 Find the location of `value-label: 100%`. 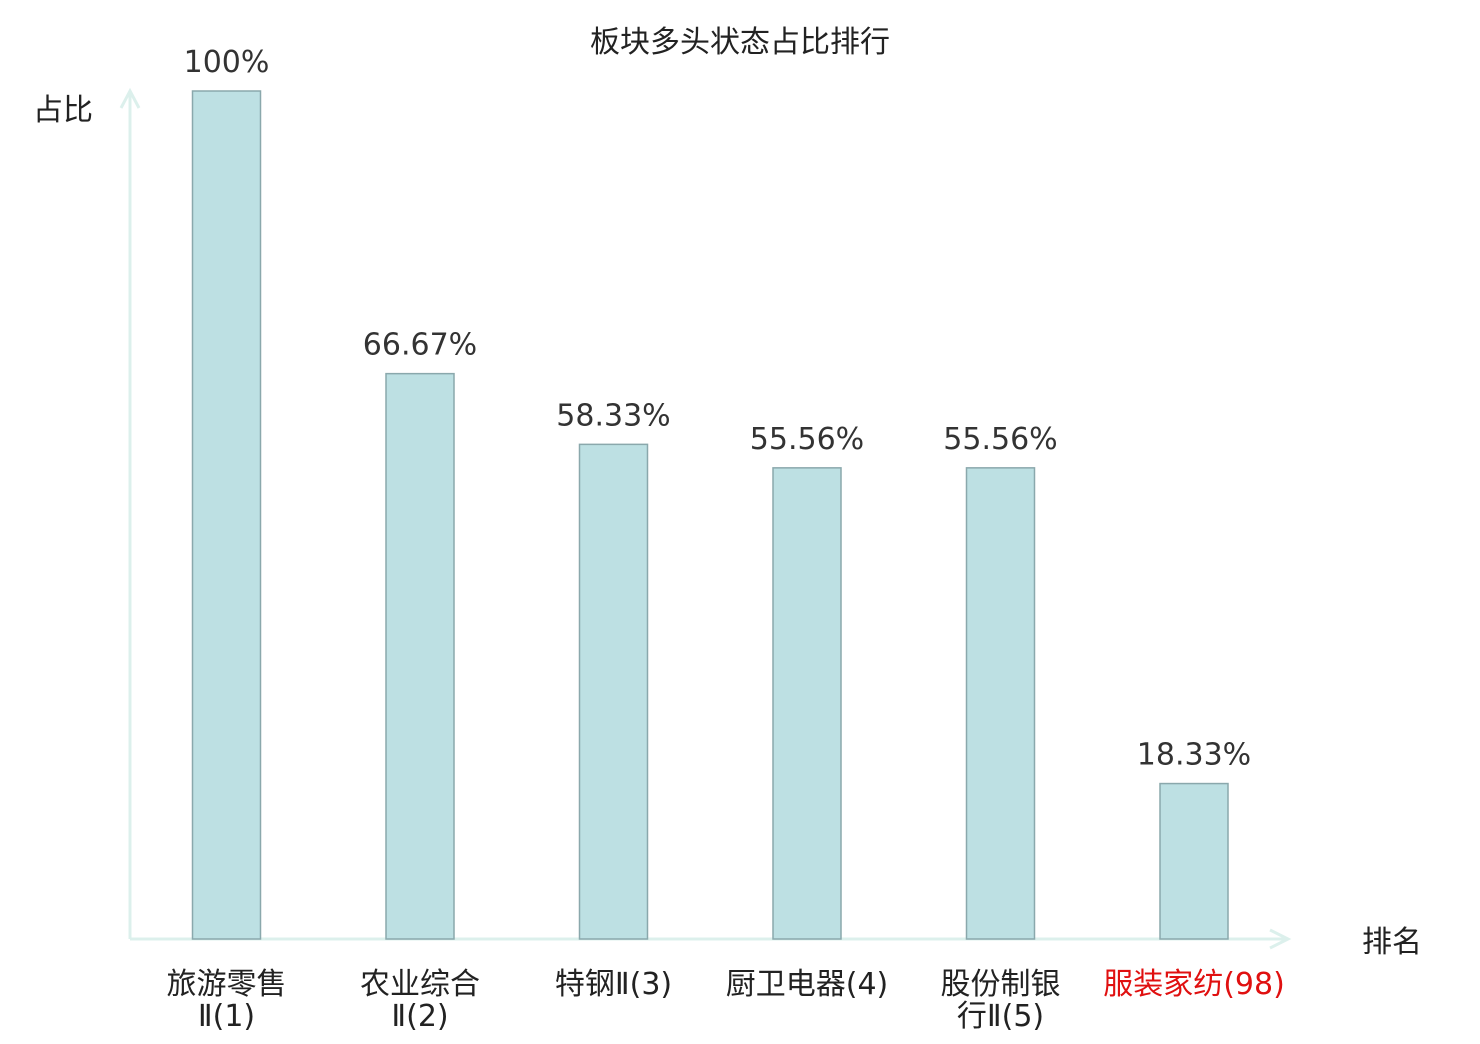

value-label: 100% is located at coordinates (227, 62).